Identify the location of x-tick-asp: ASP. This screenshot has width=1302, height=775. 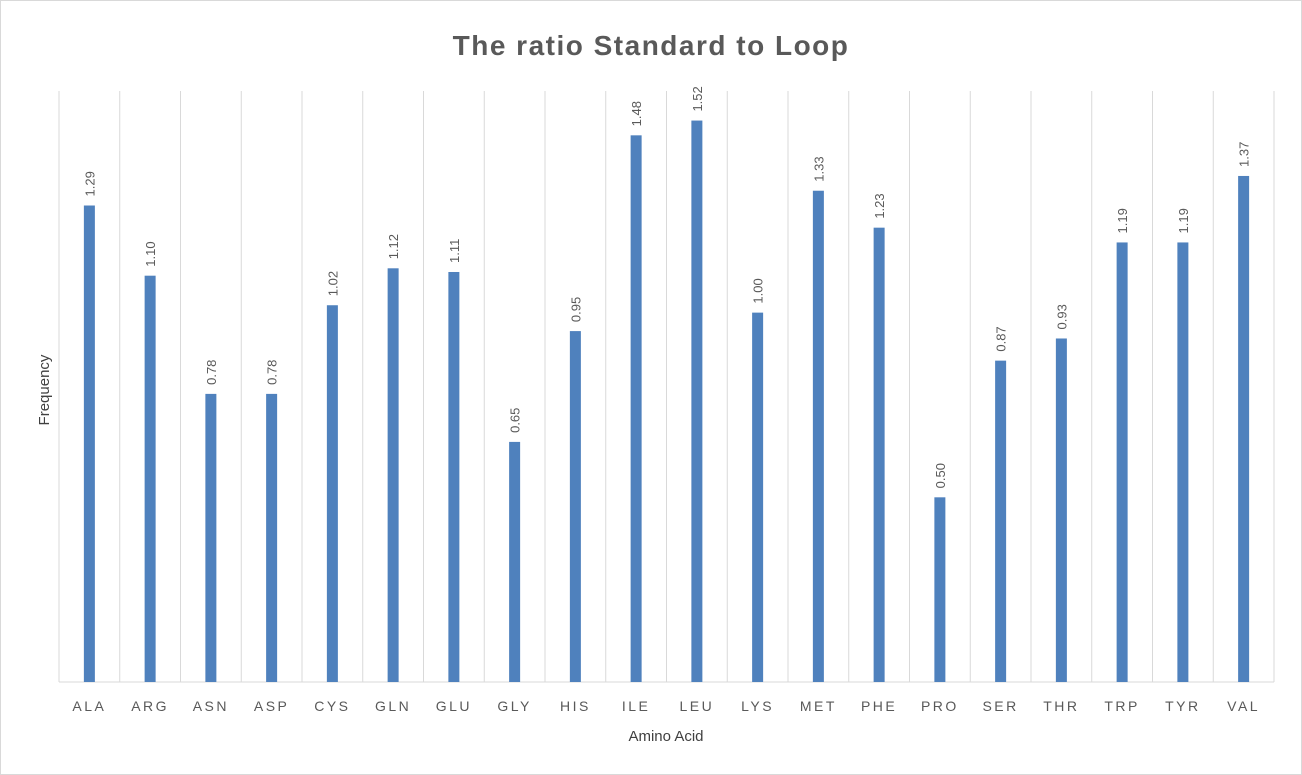
(272, 706).